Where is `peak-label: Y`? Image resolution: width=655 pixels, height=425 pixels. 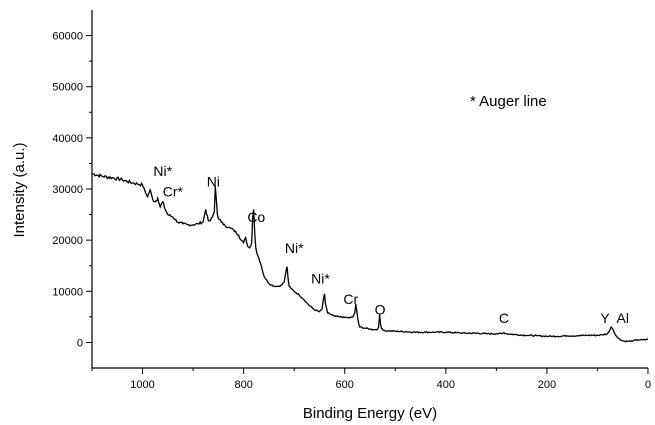 peak-label: Y is located at coordinates (605, 318).